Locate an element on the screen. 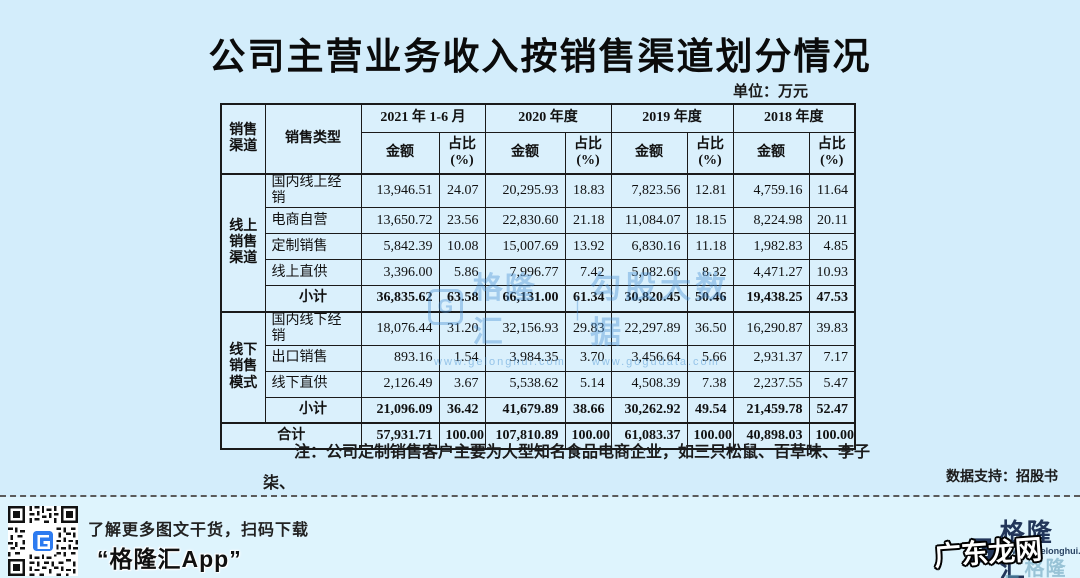  page-title: 公司主营业务收入按销售渠道划分情况 is located at coordinates (540, 56).